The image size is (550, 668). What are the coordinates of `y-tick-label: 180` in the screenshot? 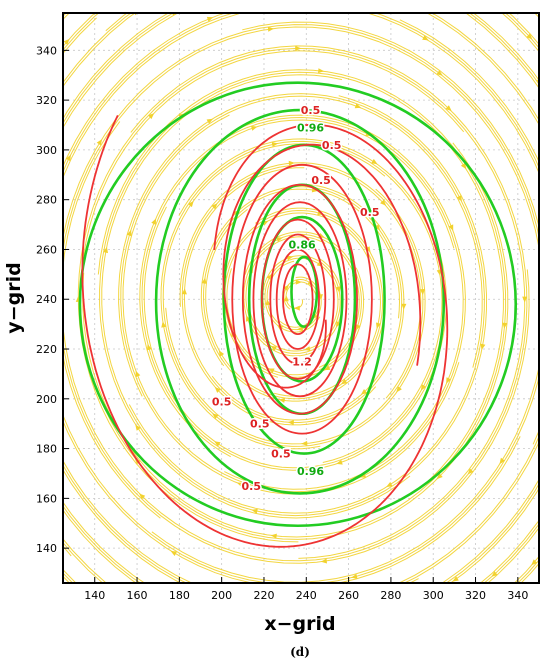 It's located at (46, 449).